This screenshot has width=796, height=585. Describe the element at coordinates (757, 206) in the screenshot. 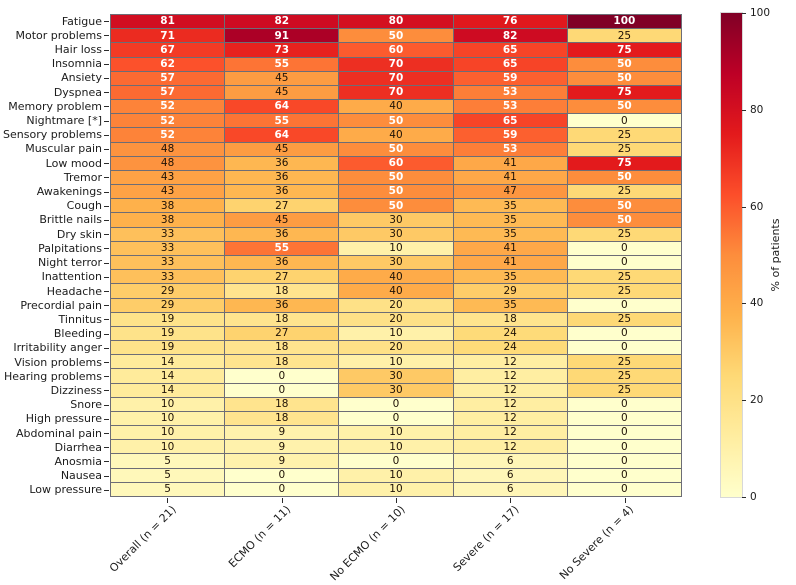

I see `colorbar-tick-label: 60` at that location.